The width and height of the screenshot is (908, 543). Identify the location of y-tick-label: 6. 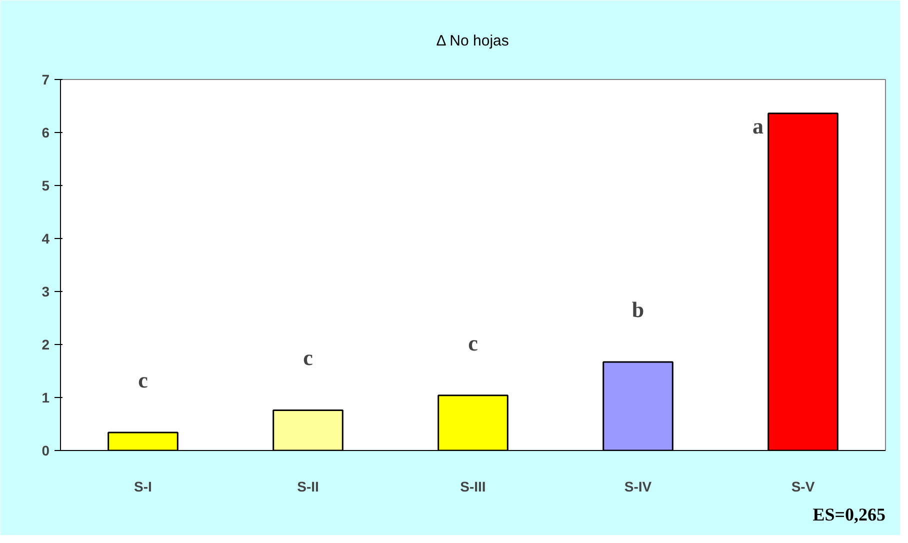
(46, 132).